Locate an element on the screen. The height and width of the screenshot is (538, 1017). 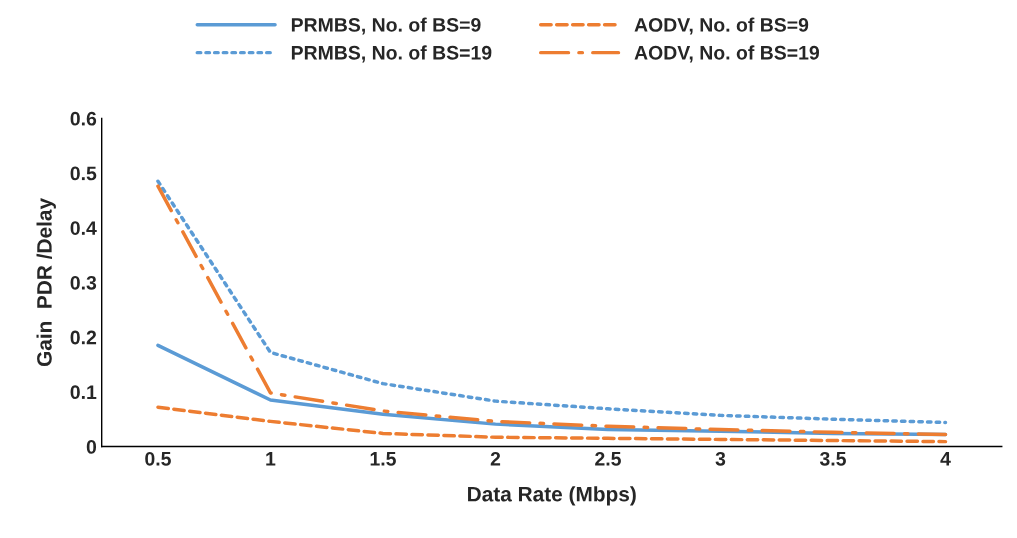
x-tick-label: 2.5 is located at coordinates (608, 458).